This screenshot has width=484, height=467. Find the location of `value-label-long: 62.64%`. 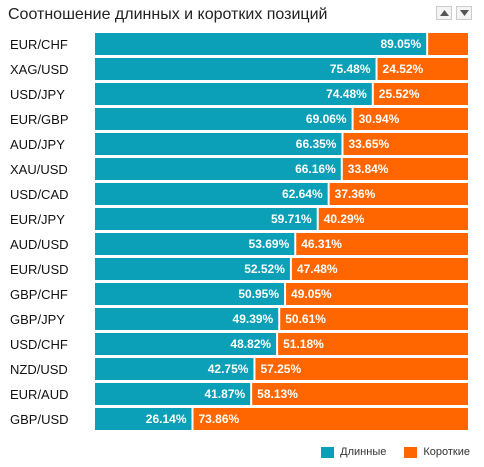

value-label-long: 62.64% is located at coordinates (302, 194).